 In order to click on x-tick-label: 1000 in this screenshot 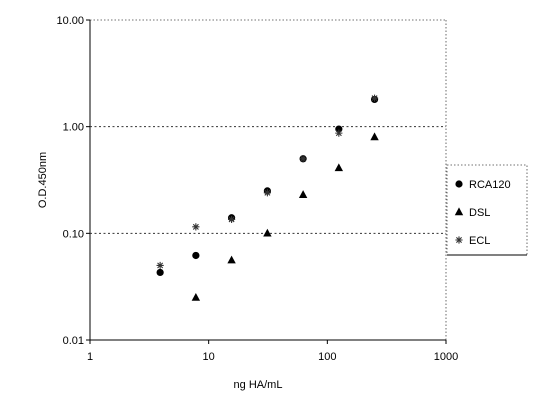, I will do `click(446, 357)`.